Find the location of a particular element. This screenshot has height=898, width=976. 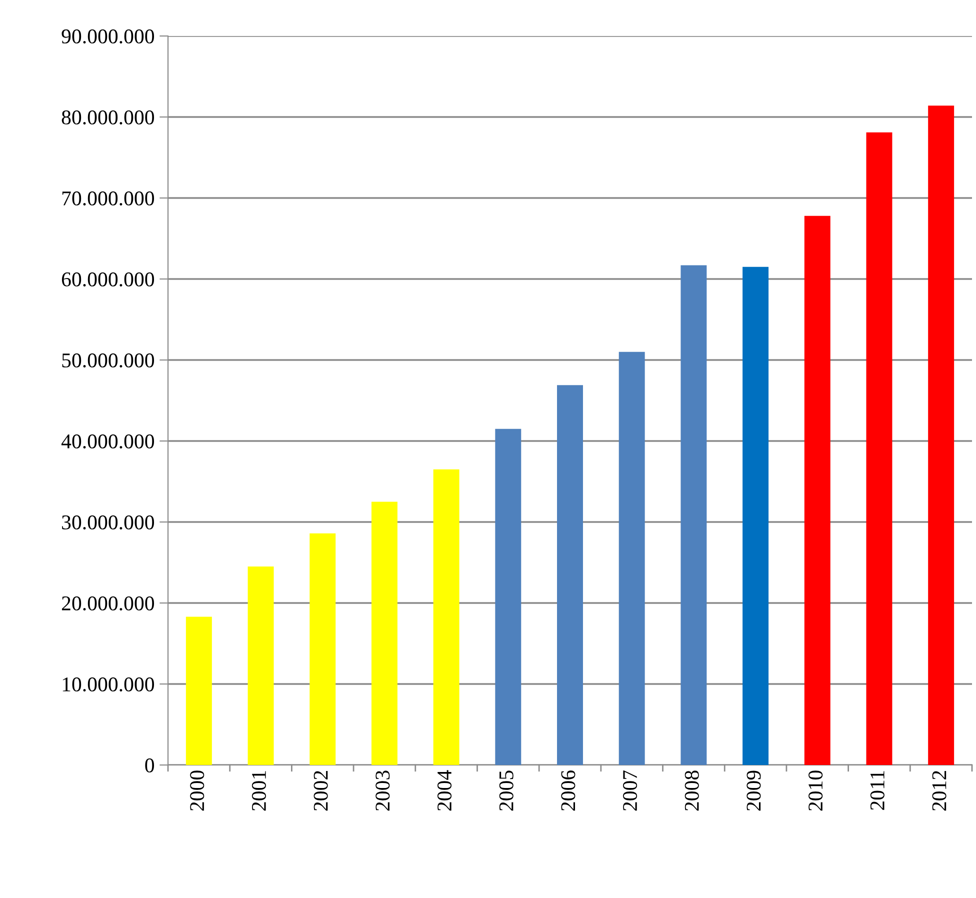

x-tick-label: 2006 is located at coordinates (568, 790).